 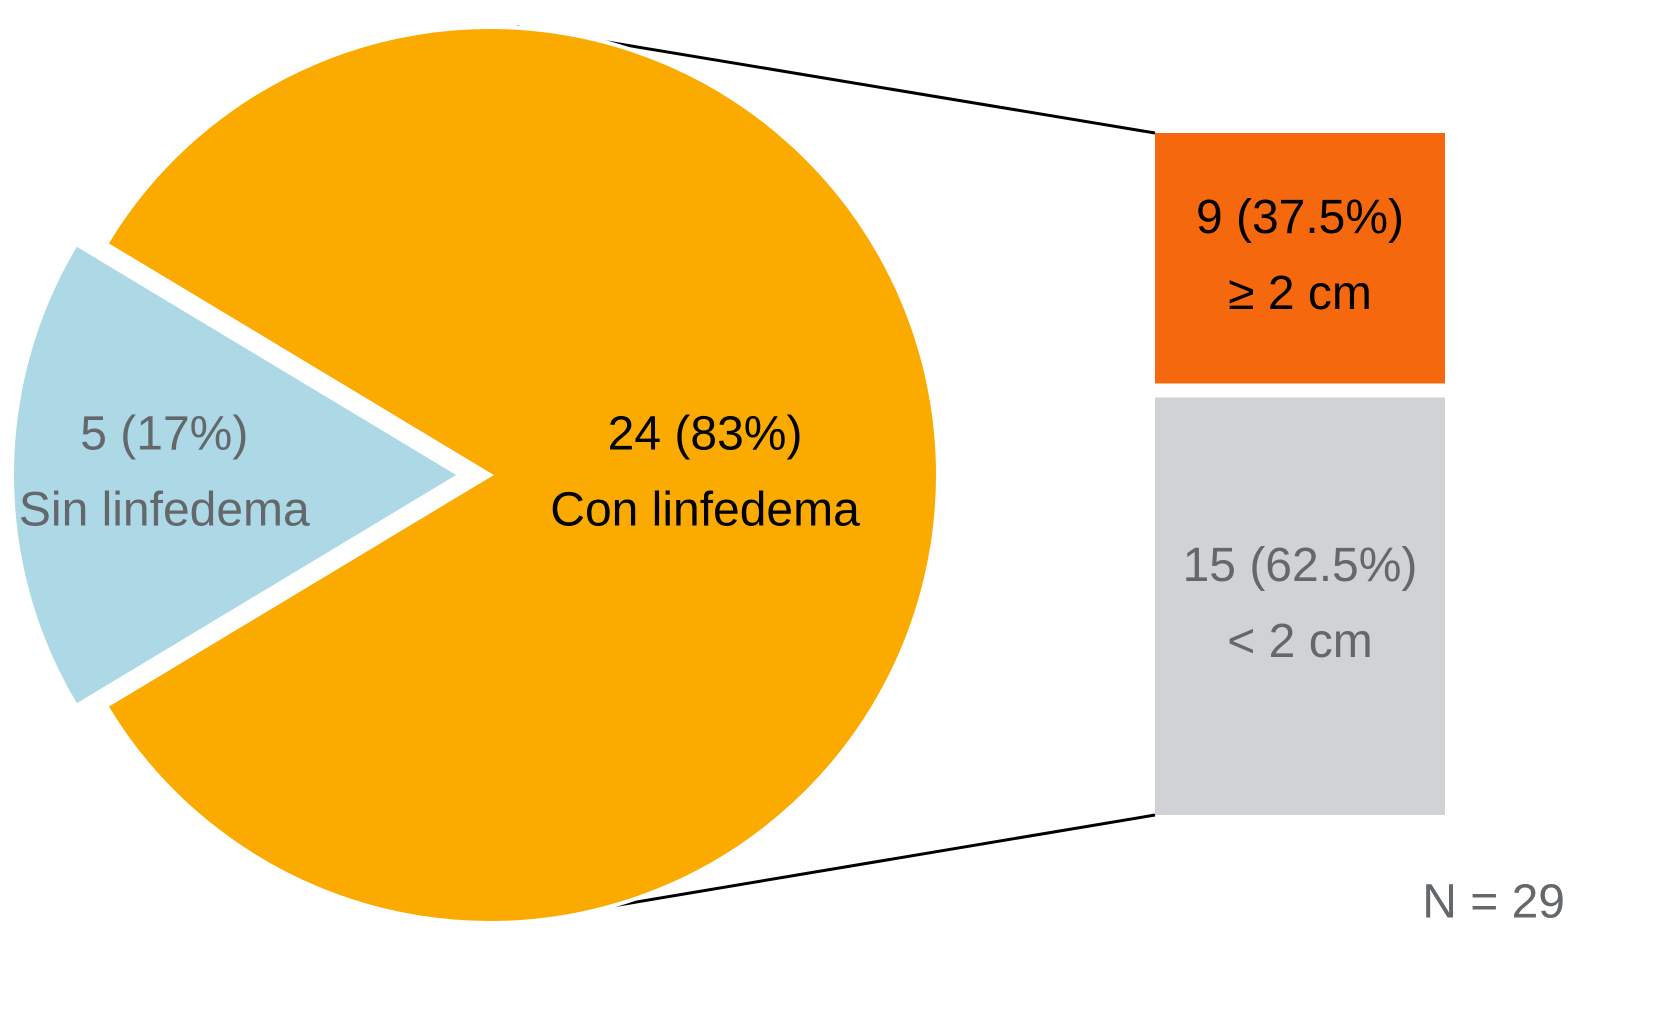 I want to click on annotation: N = 29, so click(x=1493, y=902).